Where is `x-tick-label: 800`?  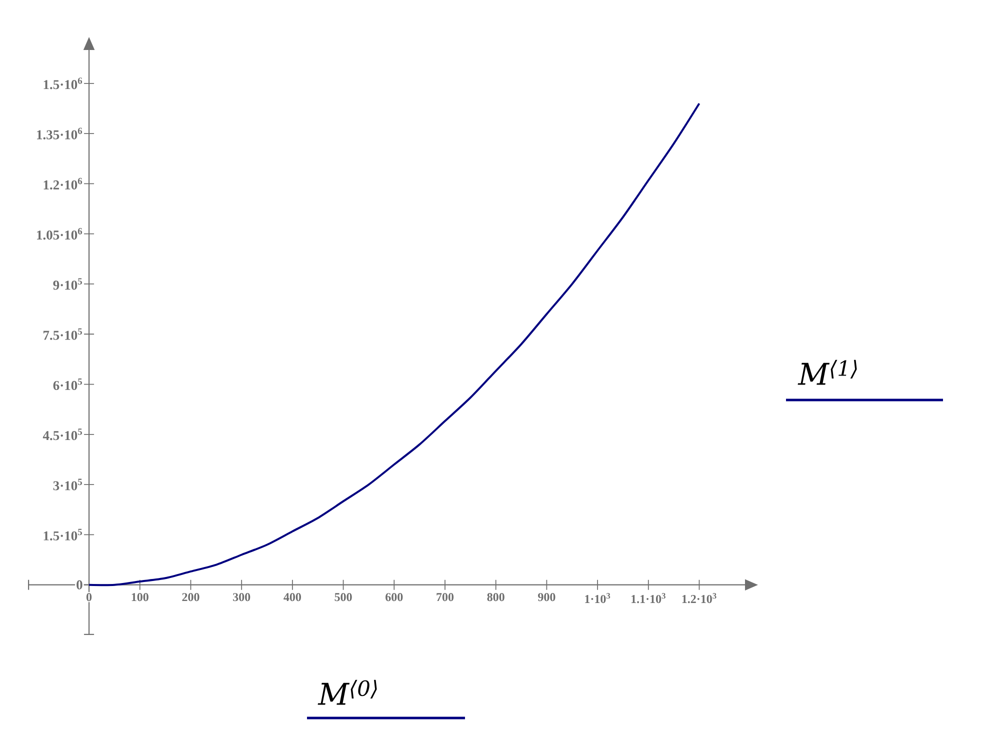
x-tick-label: 800 is located at coordinates (495, 597).